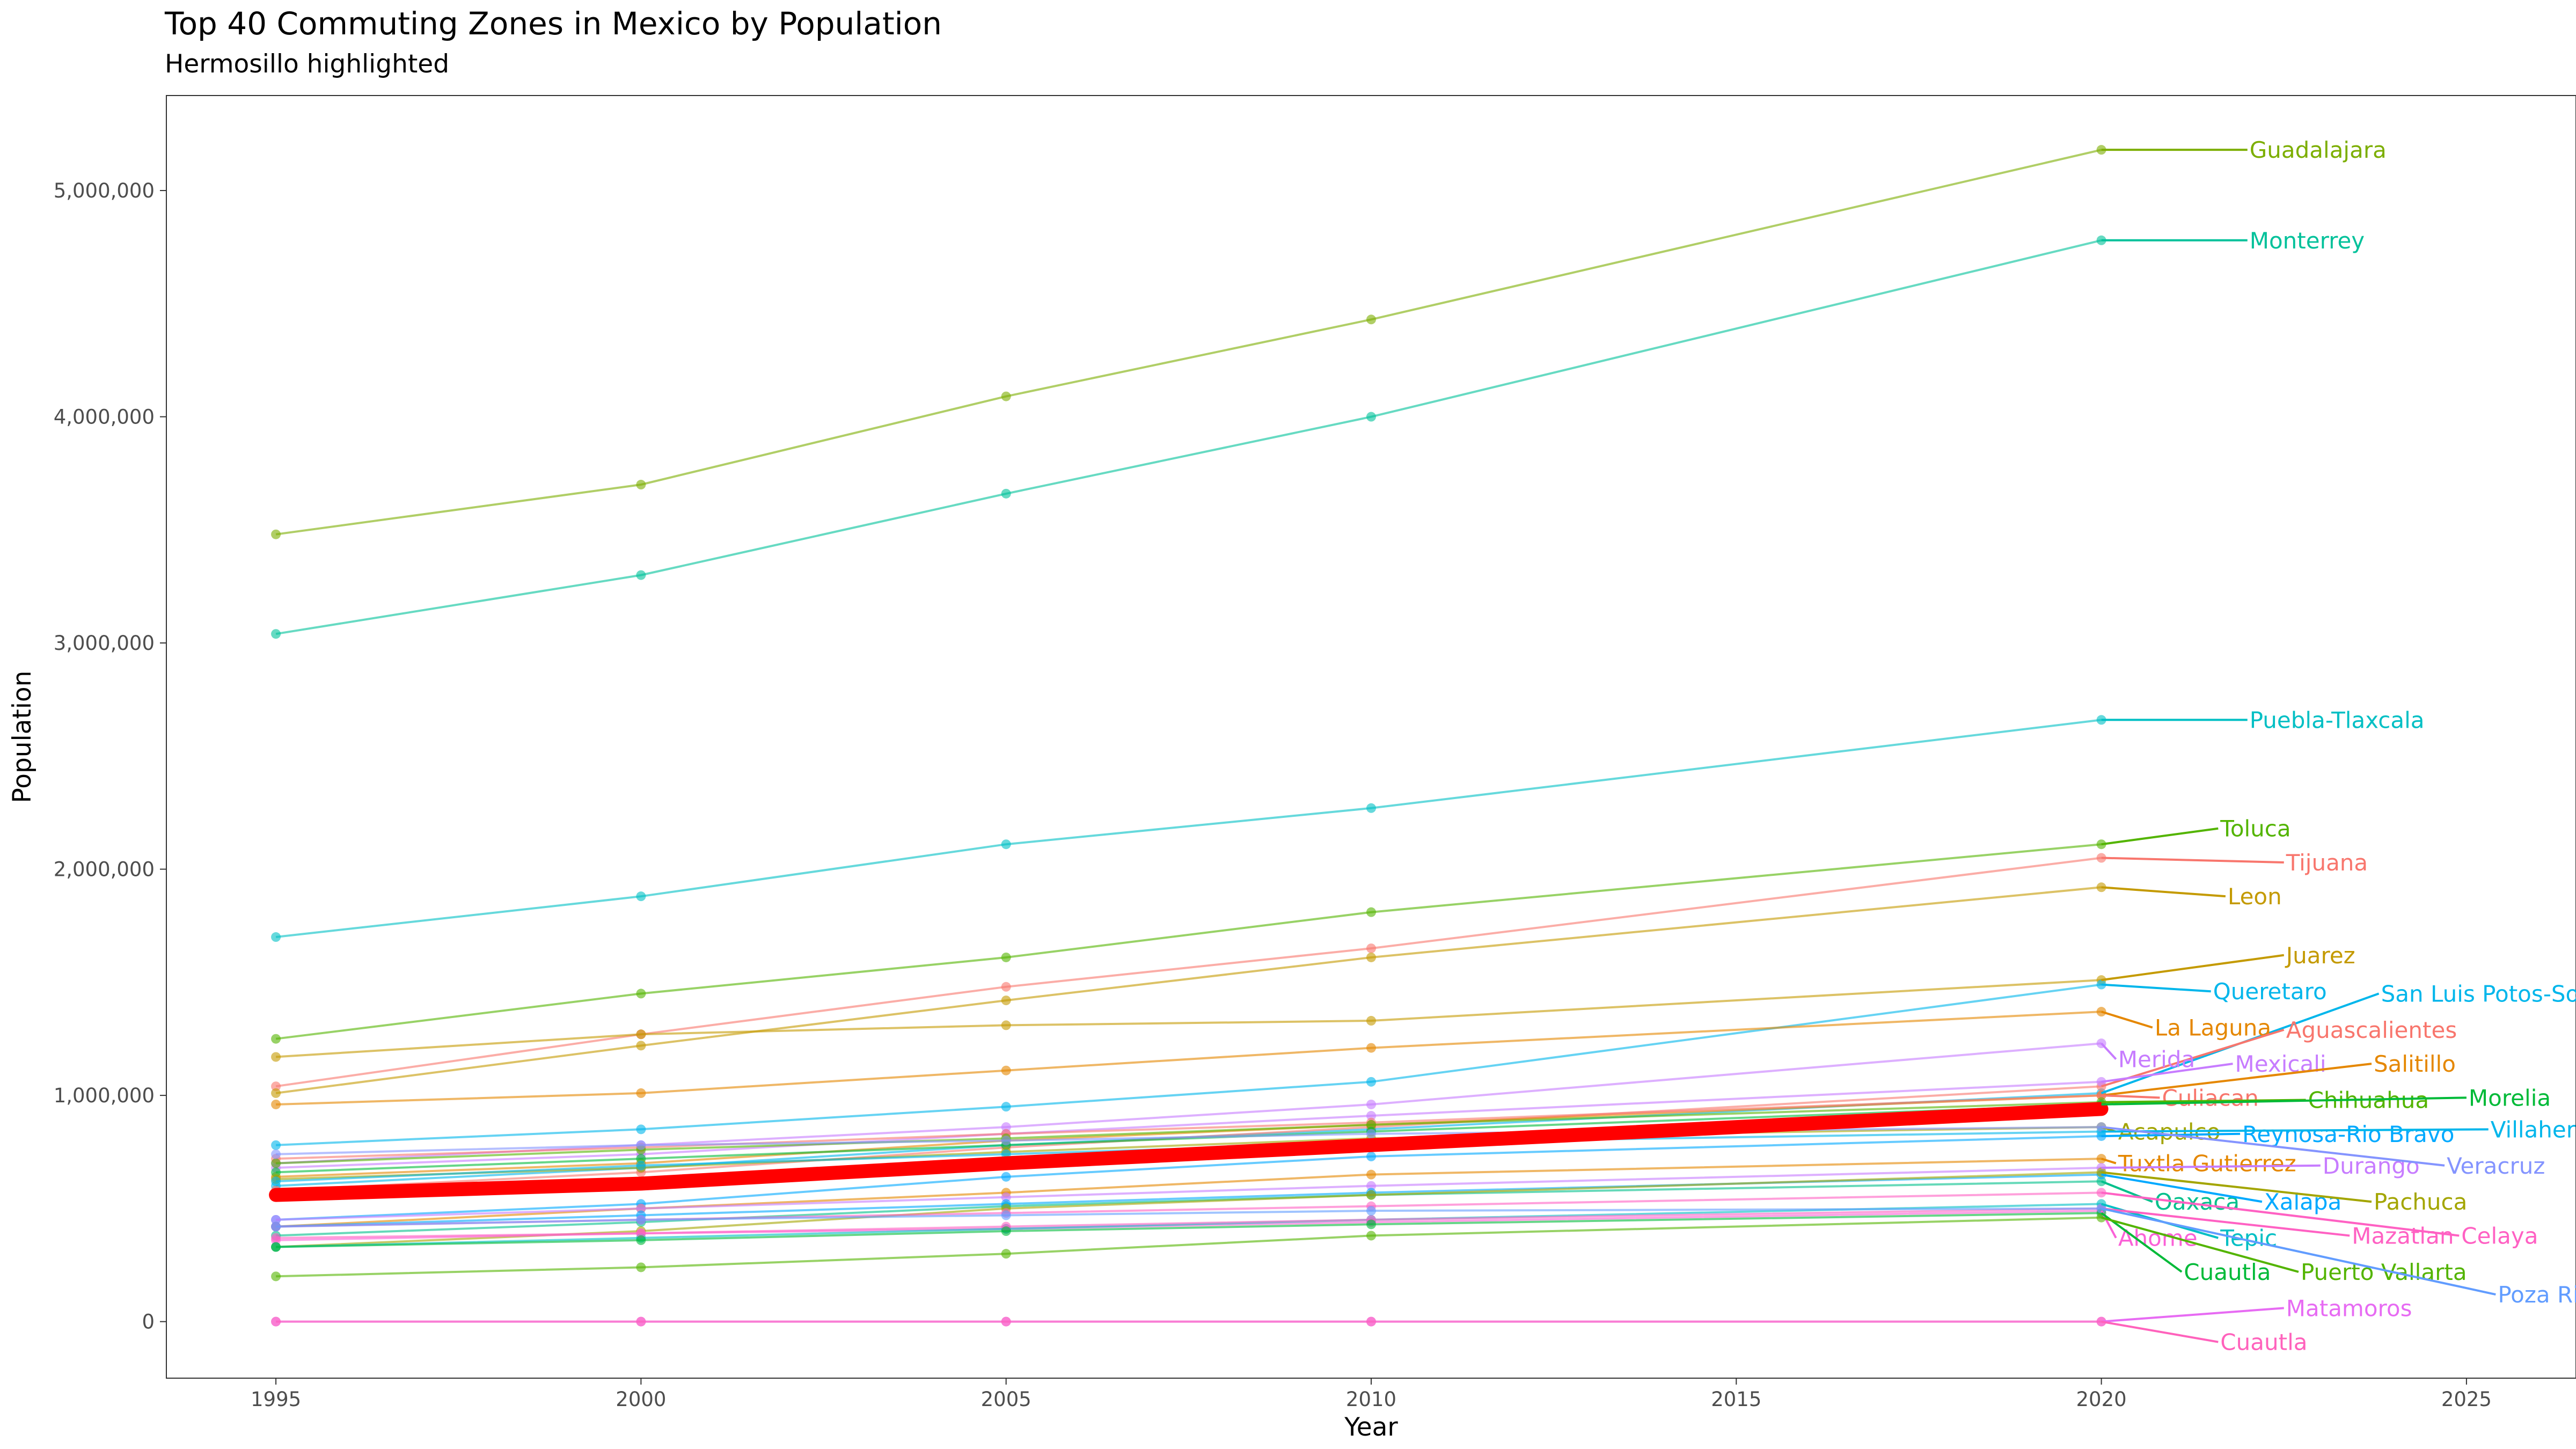 The width and height of the screenshot is (2576, 1449). What do you see at coordinates (1006, 1399) in the screenshot?
I see `x-tick-label: 2005` at bounding box center [1006, 1399].